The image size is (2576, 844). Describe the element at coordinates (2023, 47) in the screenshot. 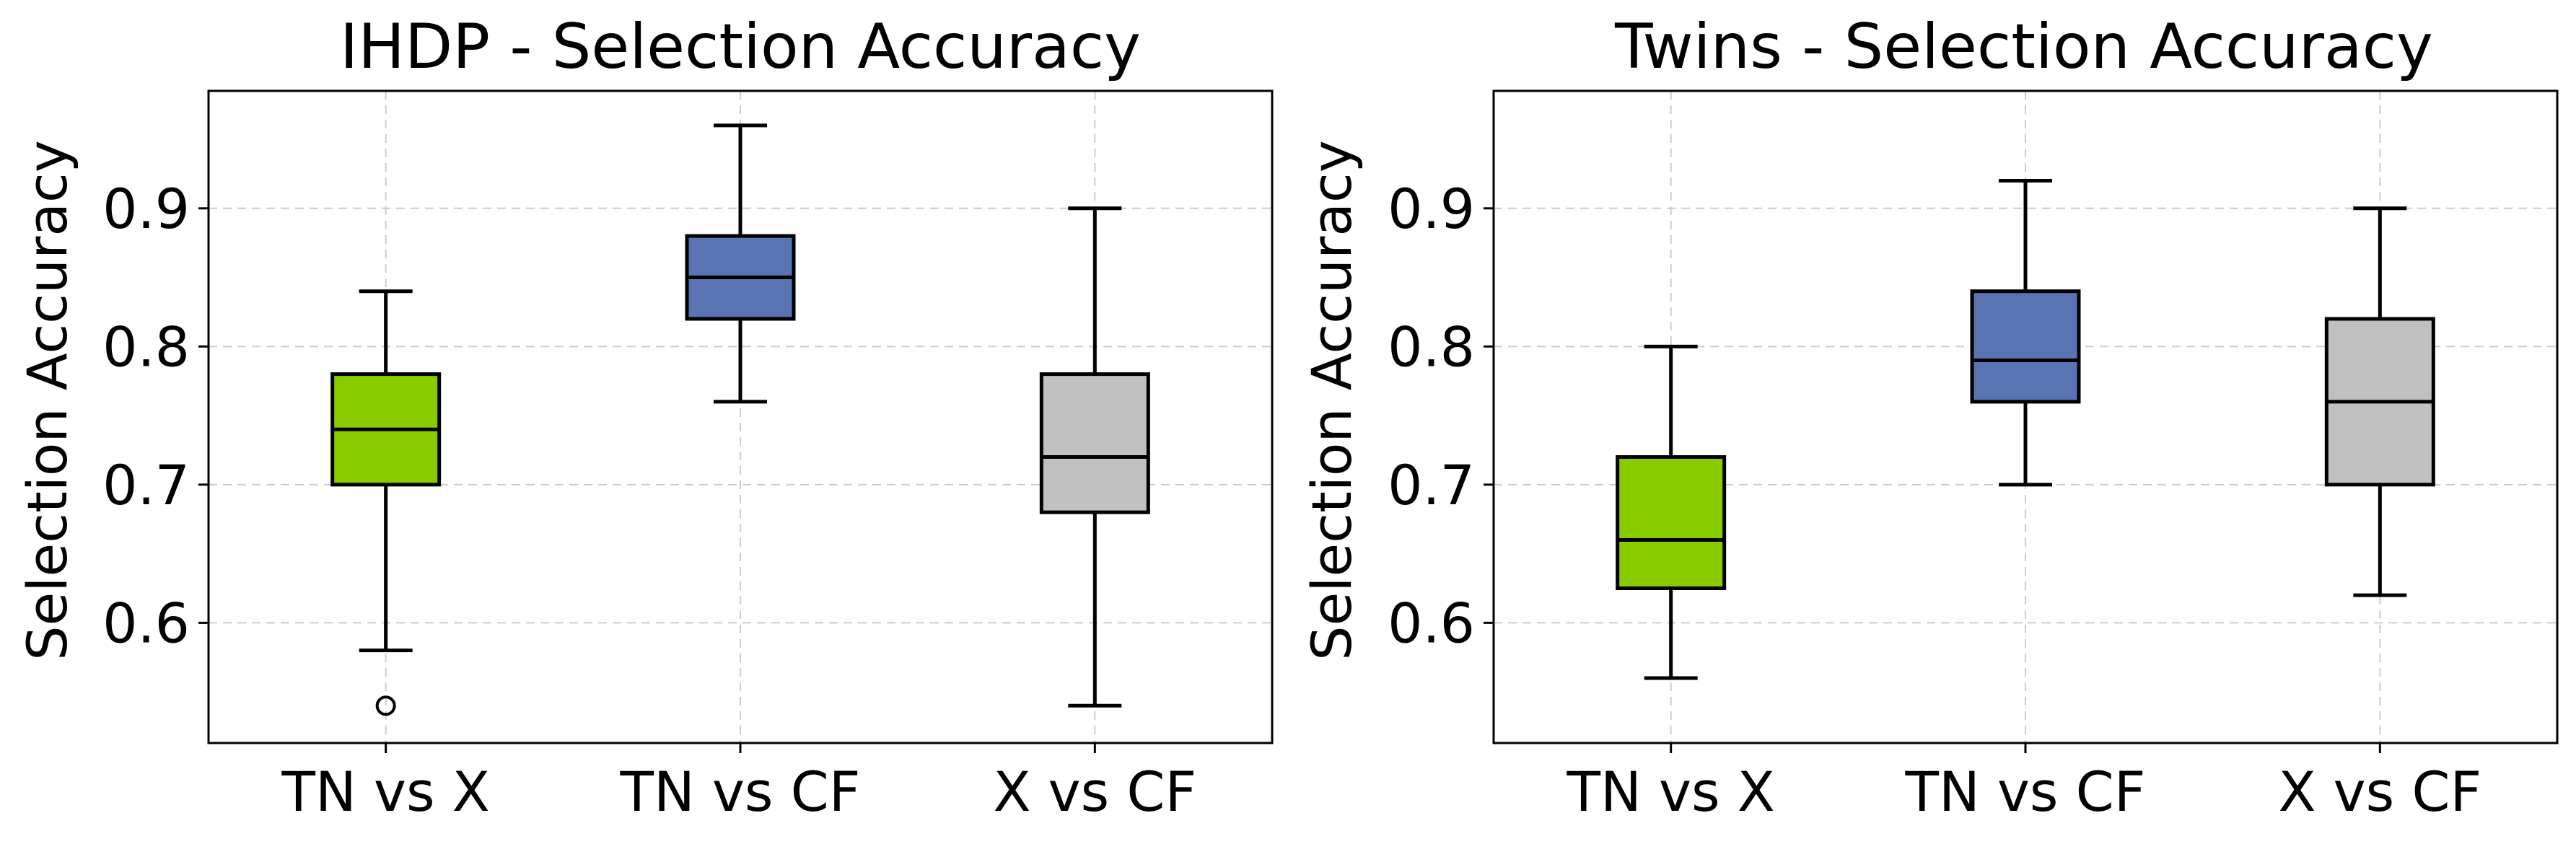

I see `chart-title: Twins - Selection Accuracy` at that location.